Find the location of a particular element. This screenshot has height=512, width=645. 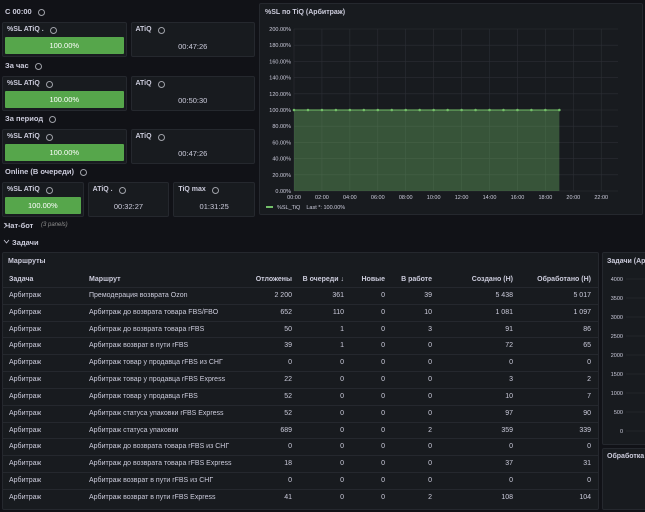

stat-panel: ATiQ 00:47:26 is located at coordinates (192, 146).